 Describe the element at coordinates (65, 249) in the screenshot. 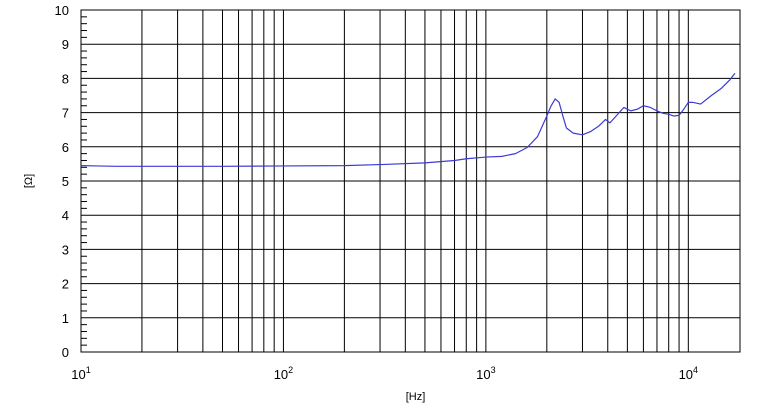

I see `y-tick-label: 3` at that location.